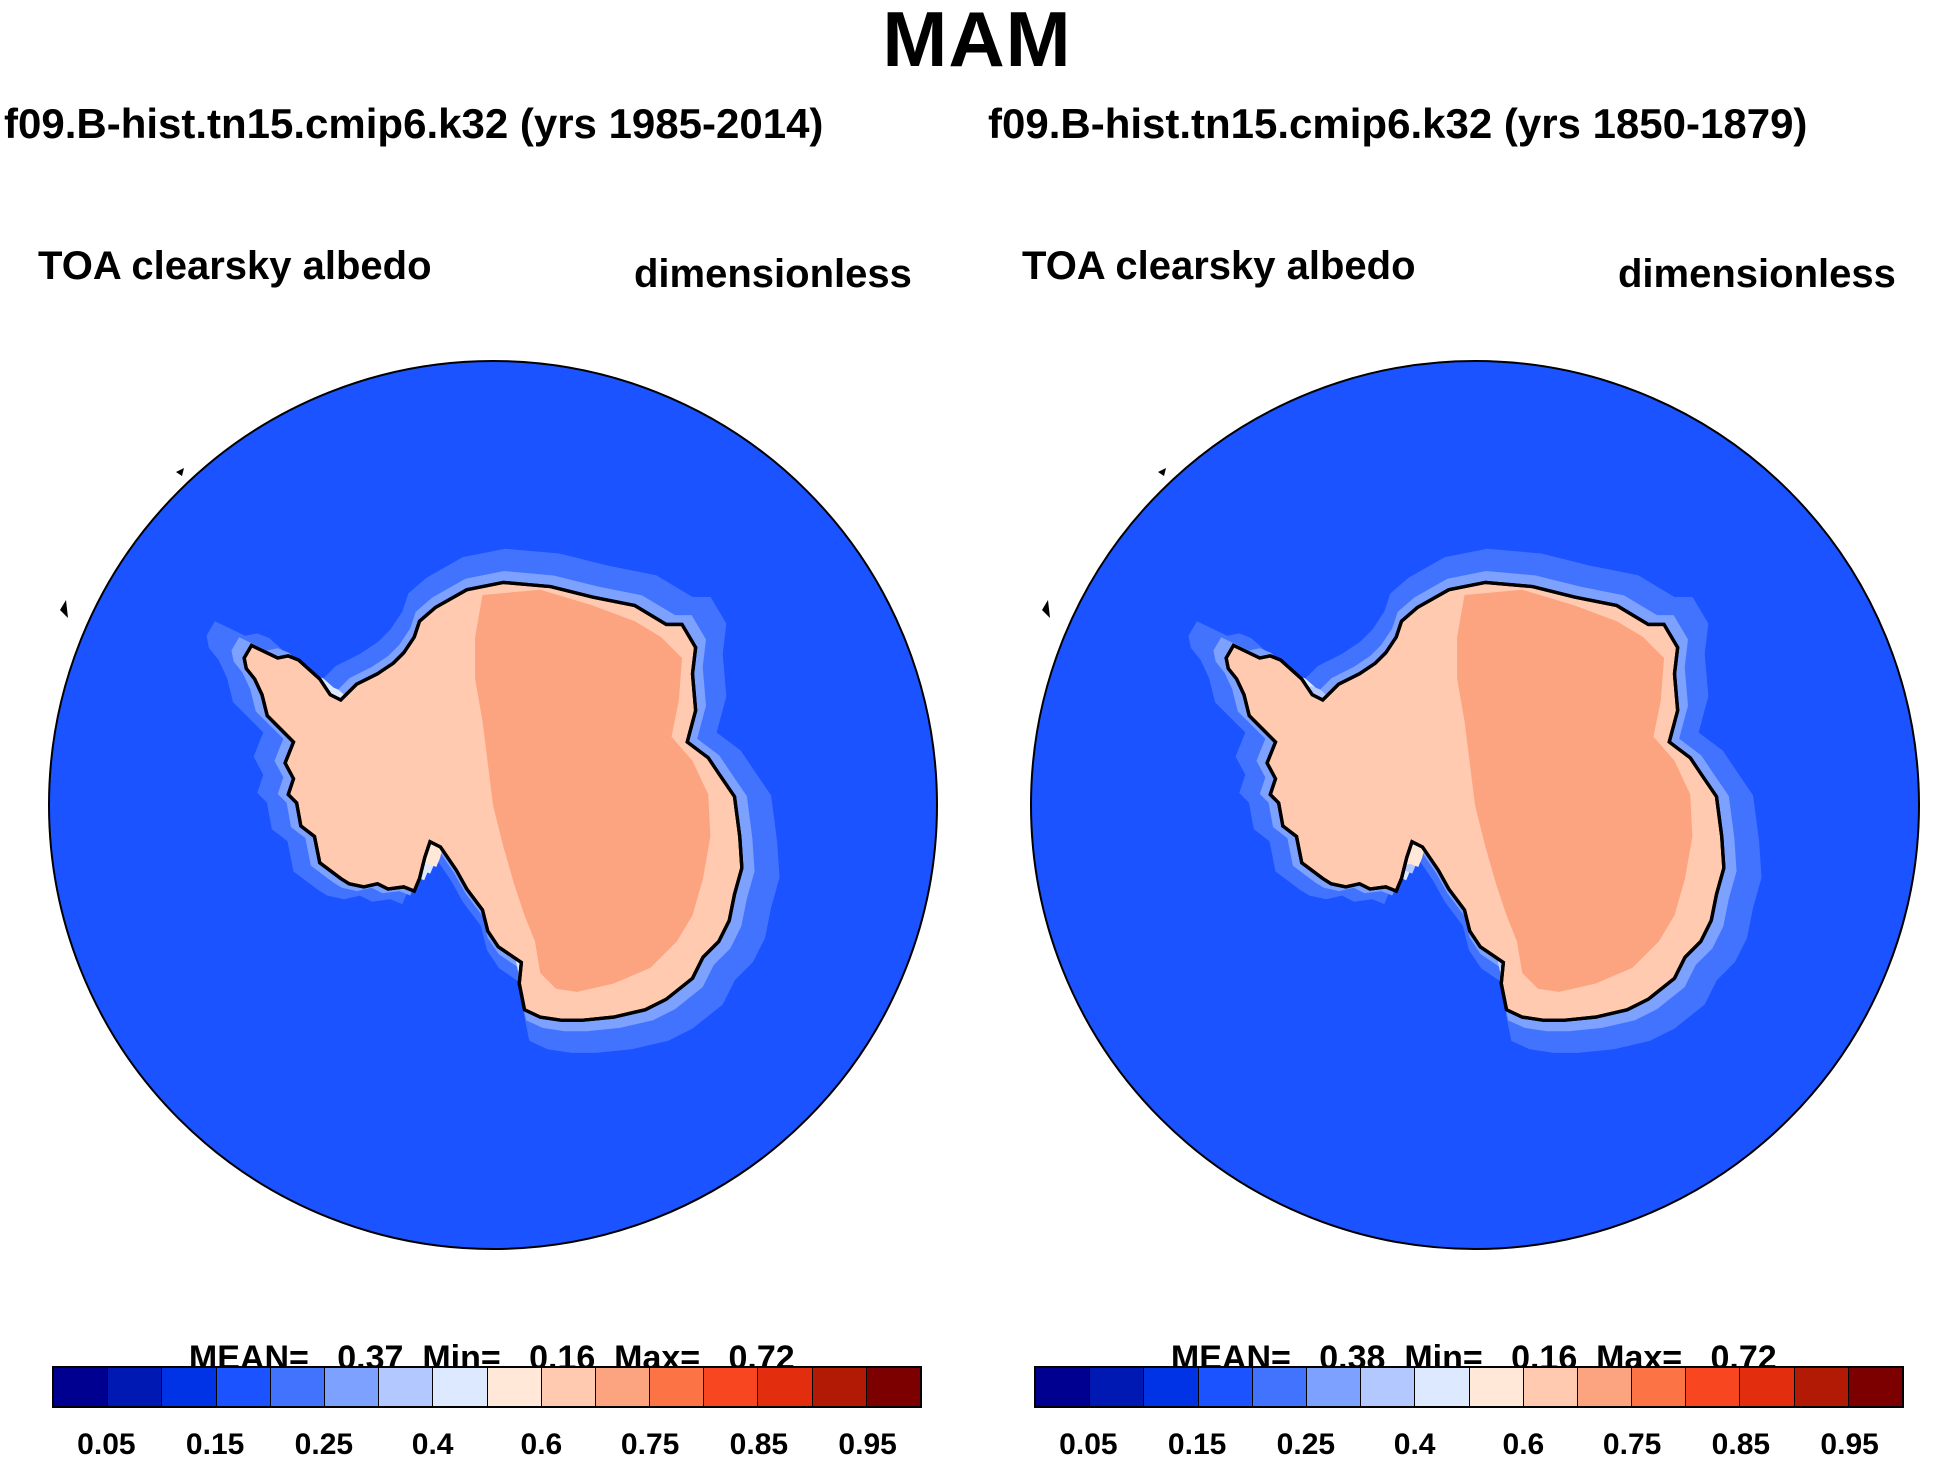  What do you see at coordinates (1469, 1448) in the screenshot?
I see `panel-2-colorbar-ticks: 0.05 0.15 0.25 0.4 0.6 0.75 0.85 0.95` at bounding box center [1469, 1448].